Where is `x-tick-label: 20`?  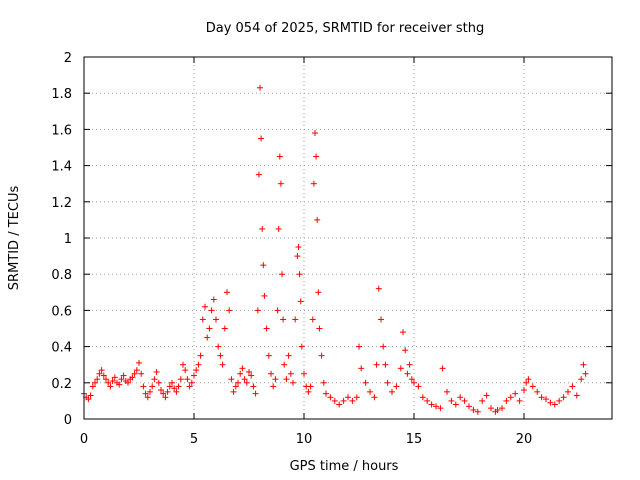
x-tick-label: 20 is located at coordinates (524, 439).